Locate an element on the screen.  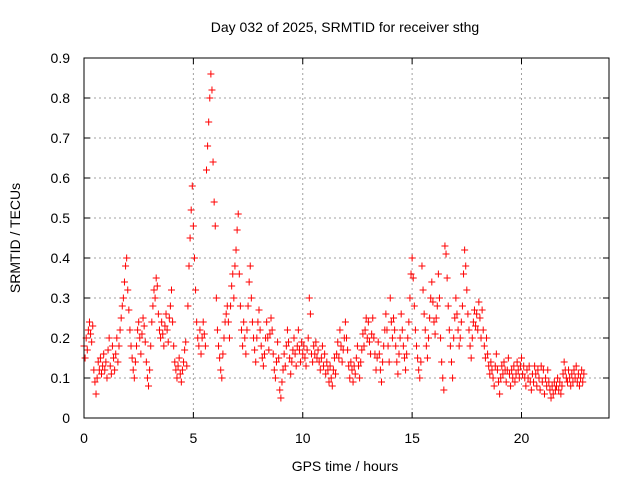
y-axis-tick-labels: 0 0.1 0.2 0.3 0.4 0.5 0.6 0.7 0.8 0.9 is located at coordinates (61, 238).